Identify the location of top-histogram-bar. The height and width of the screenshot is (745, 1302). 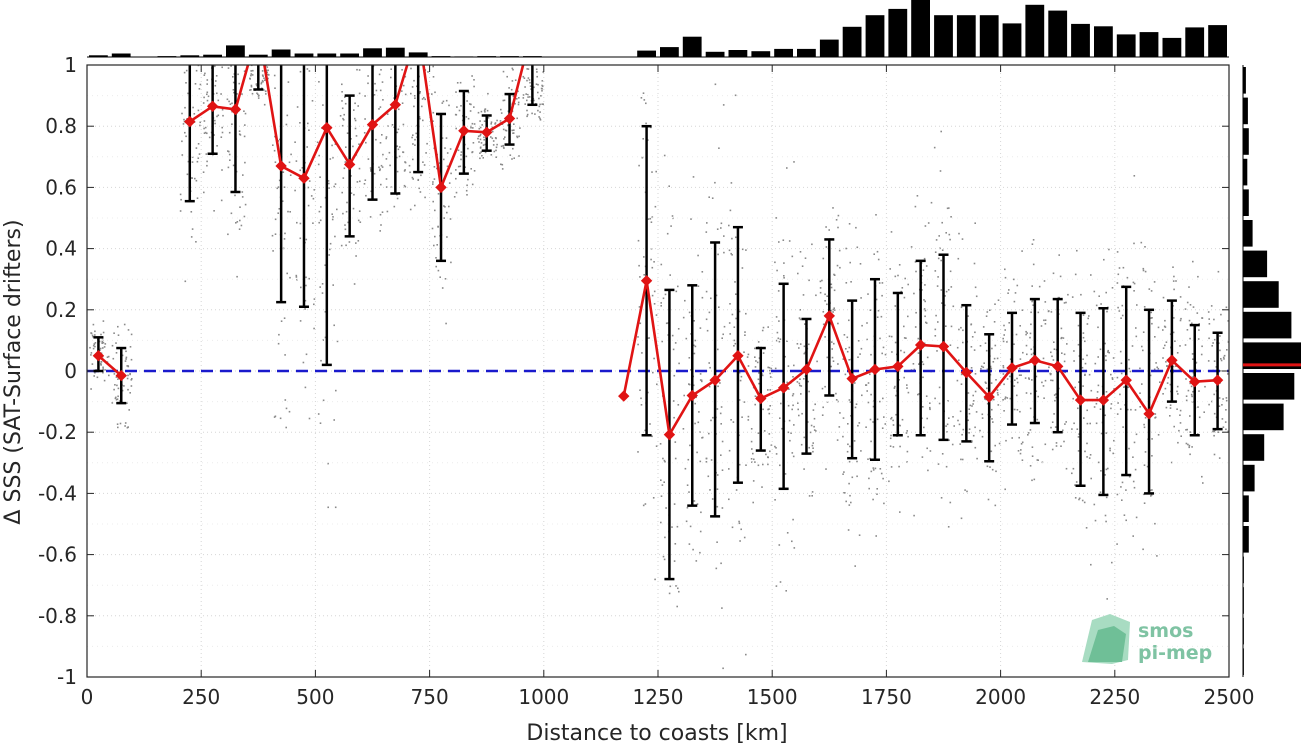
(532, 56).